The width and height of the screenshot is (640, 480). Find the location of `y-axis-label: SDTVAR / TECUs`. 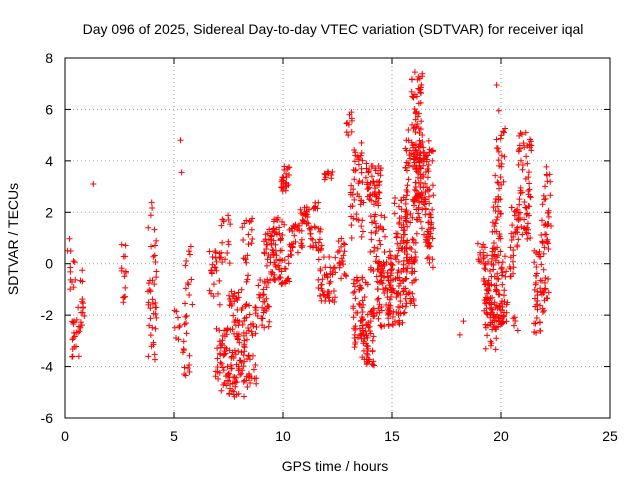

y-axis-label: SDTVAR / TECUs is located at coordinates (13, 239).